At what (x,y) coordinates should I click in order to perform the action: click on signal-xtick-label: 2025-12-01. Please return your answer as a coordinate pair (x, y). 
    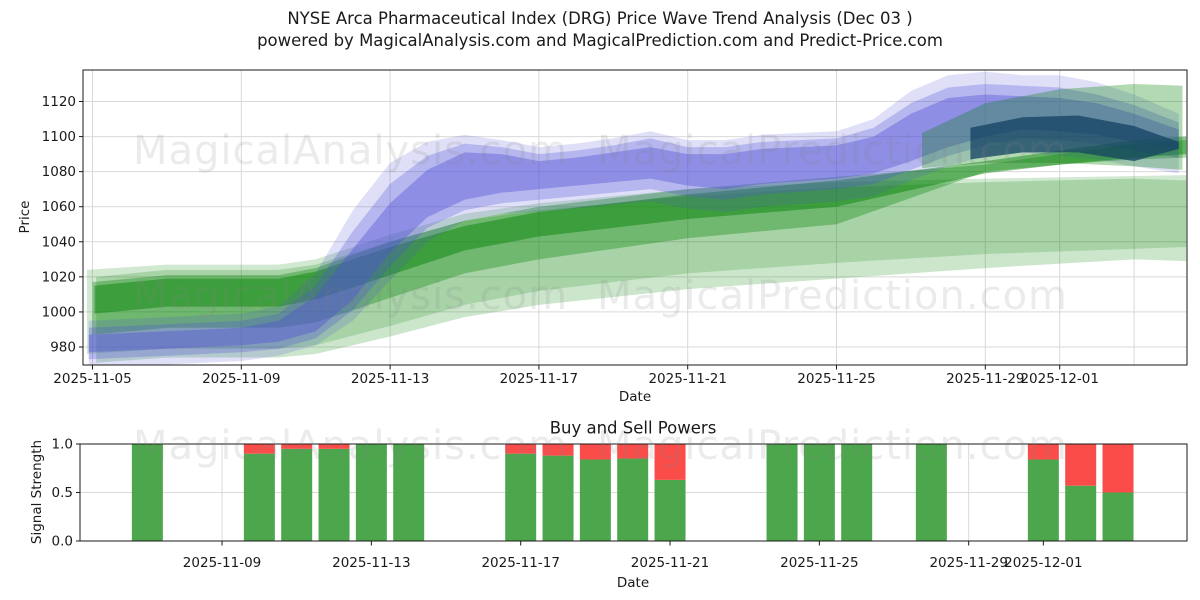
    Looking at the image, I should click on (1043, 563).